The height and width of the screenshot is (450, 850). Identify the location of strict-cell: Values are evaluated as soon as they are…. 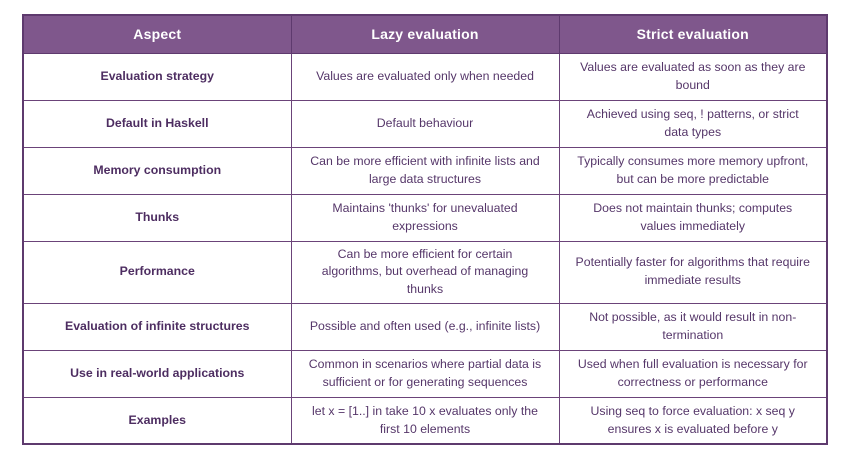
(693, 76).